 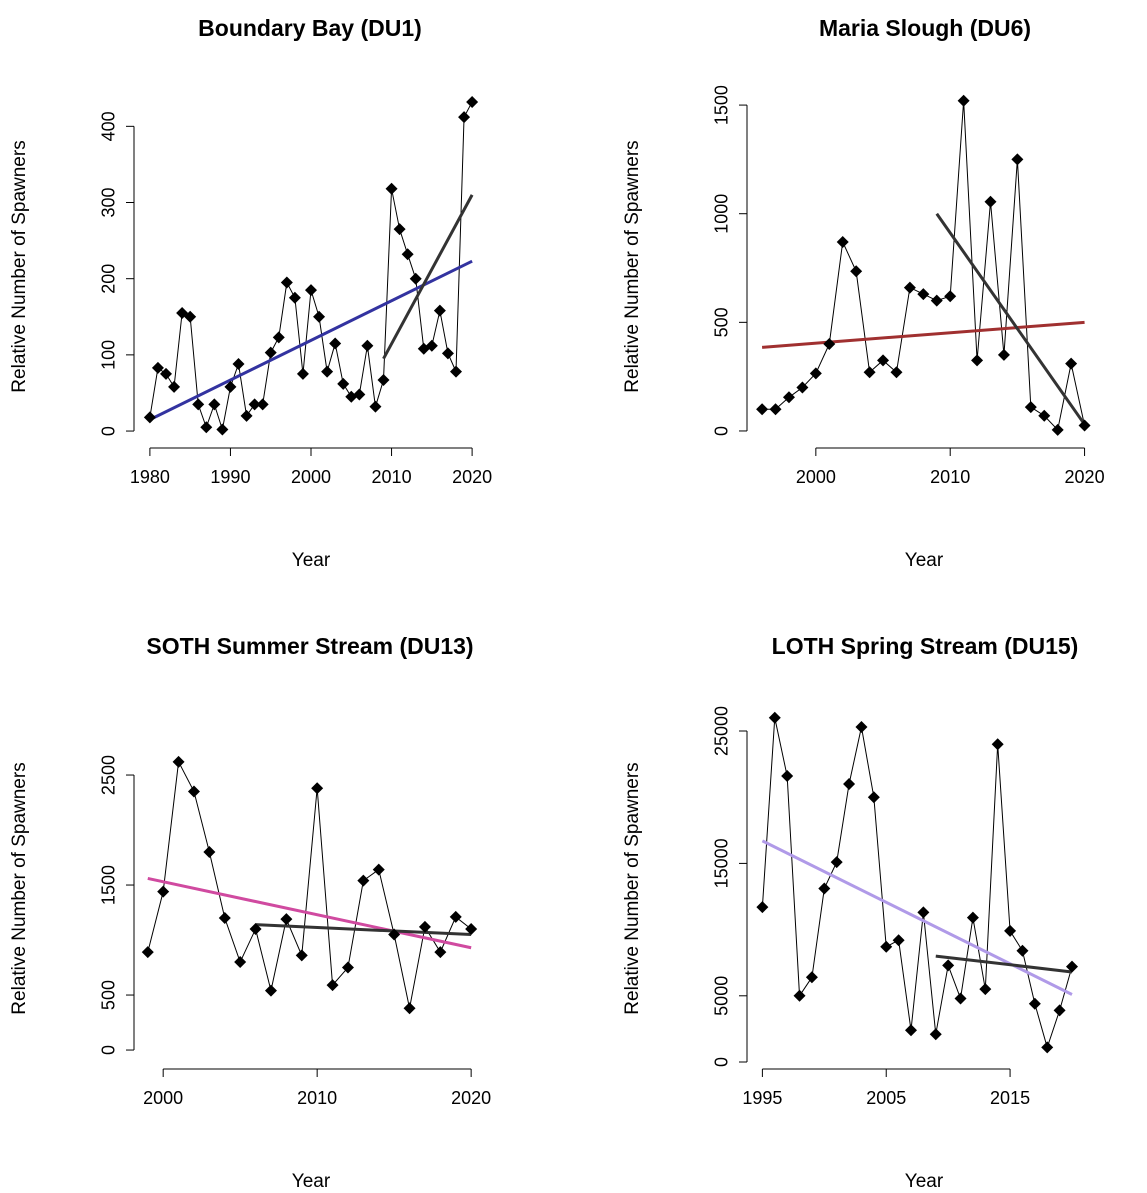 What do you see at coordinates (109, 202) in the screenshot?
I see `y-tick-label: 300` at bounding box center [109, 202].